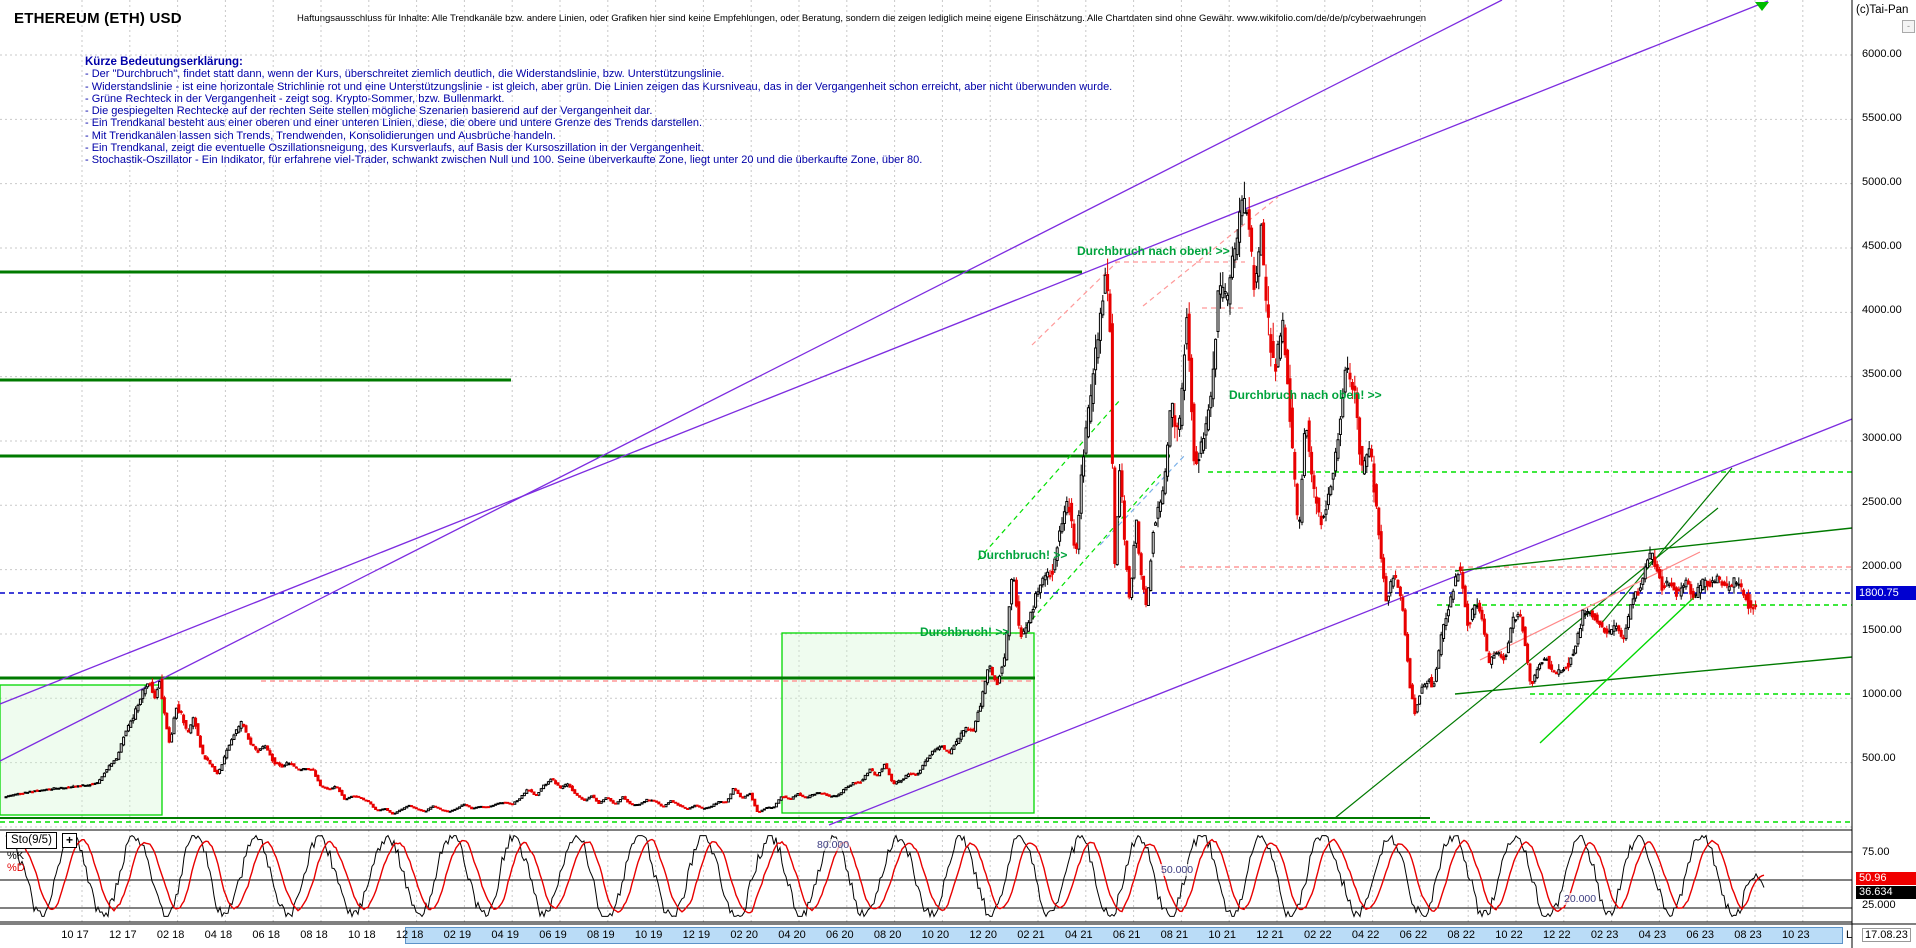 This screenshot has height=948, width=1916. Describe the element at coordinates (1882, 118) in the screenshot. I see `price-tick-5500.00: 5500.00` at that location.